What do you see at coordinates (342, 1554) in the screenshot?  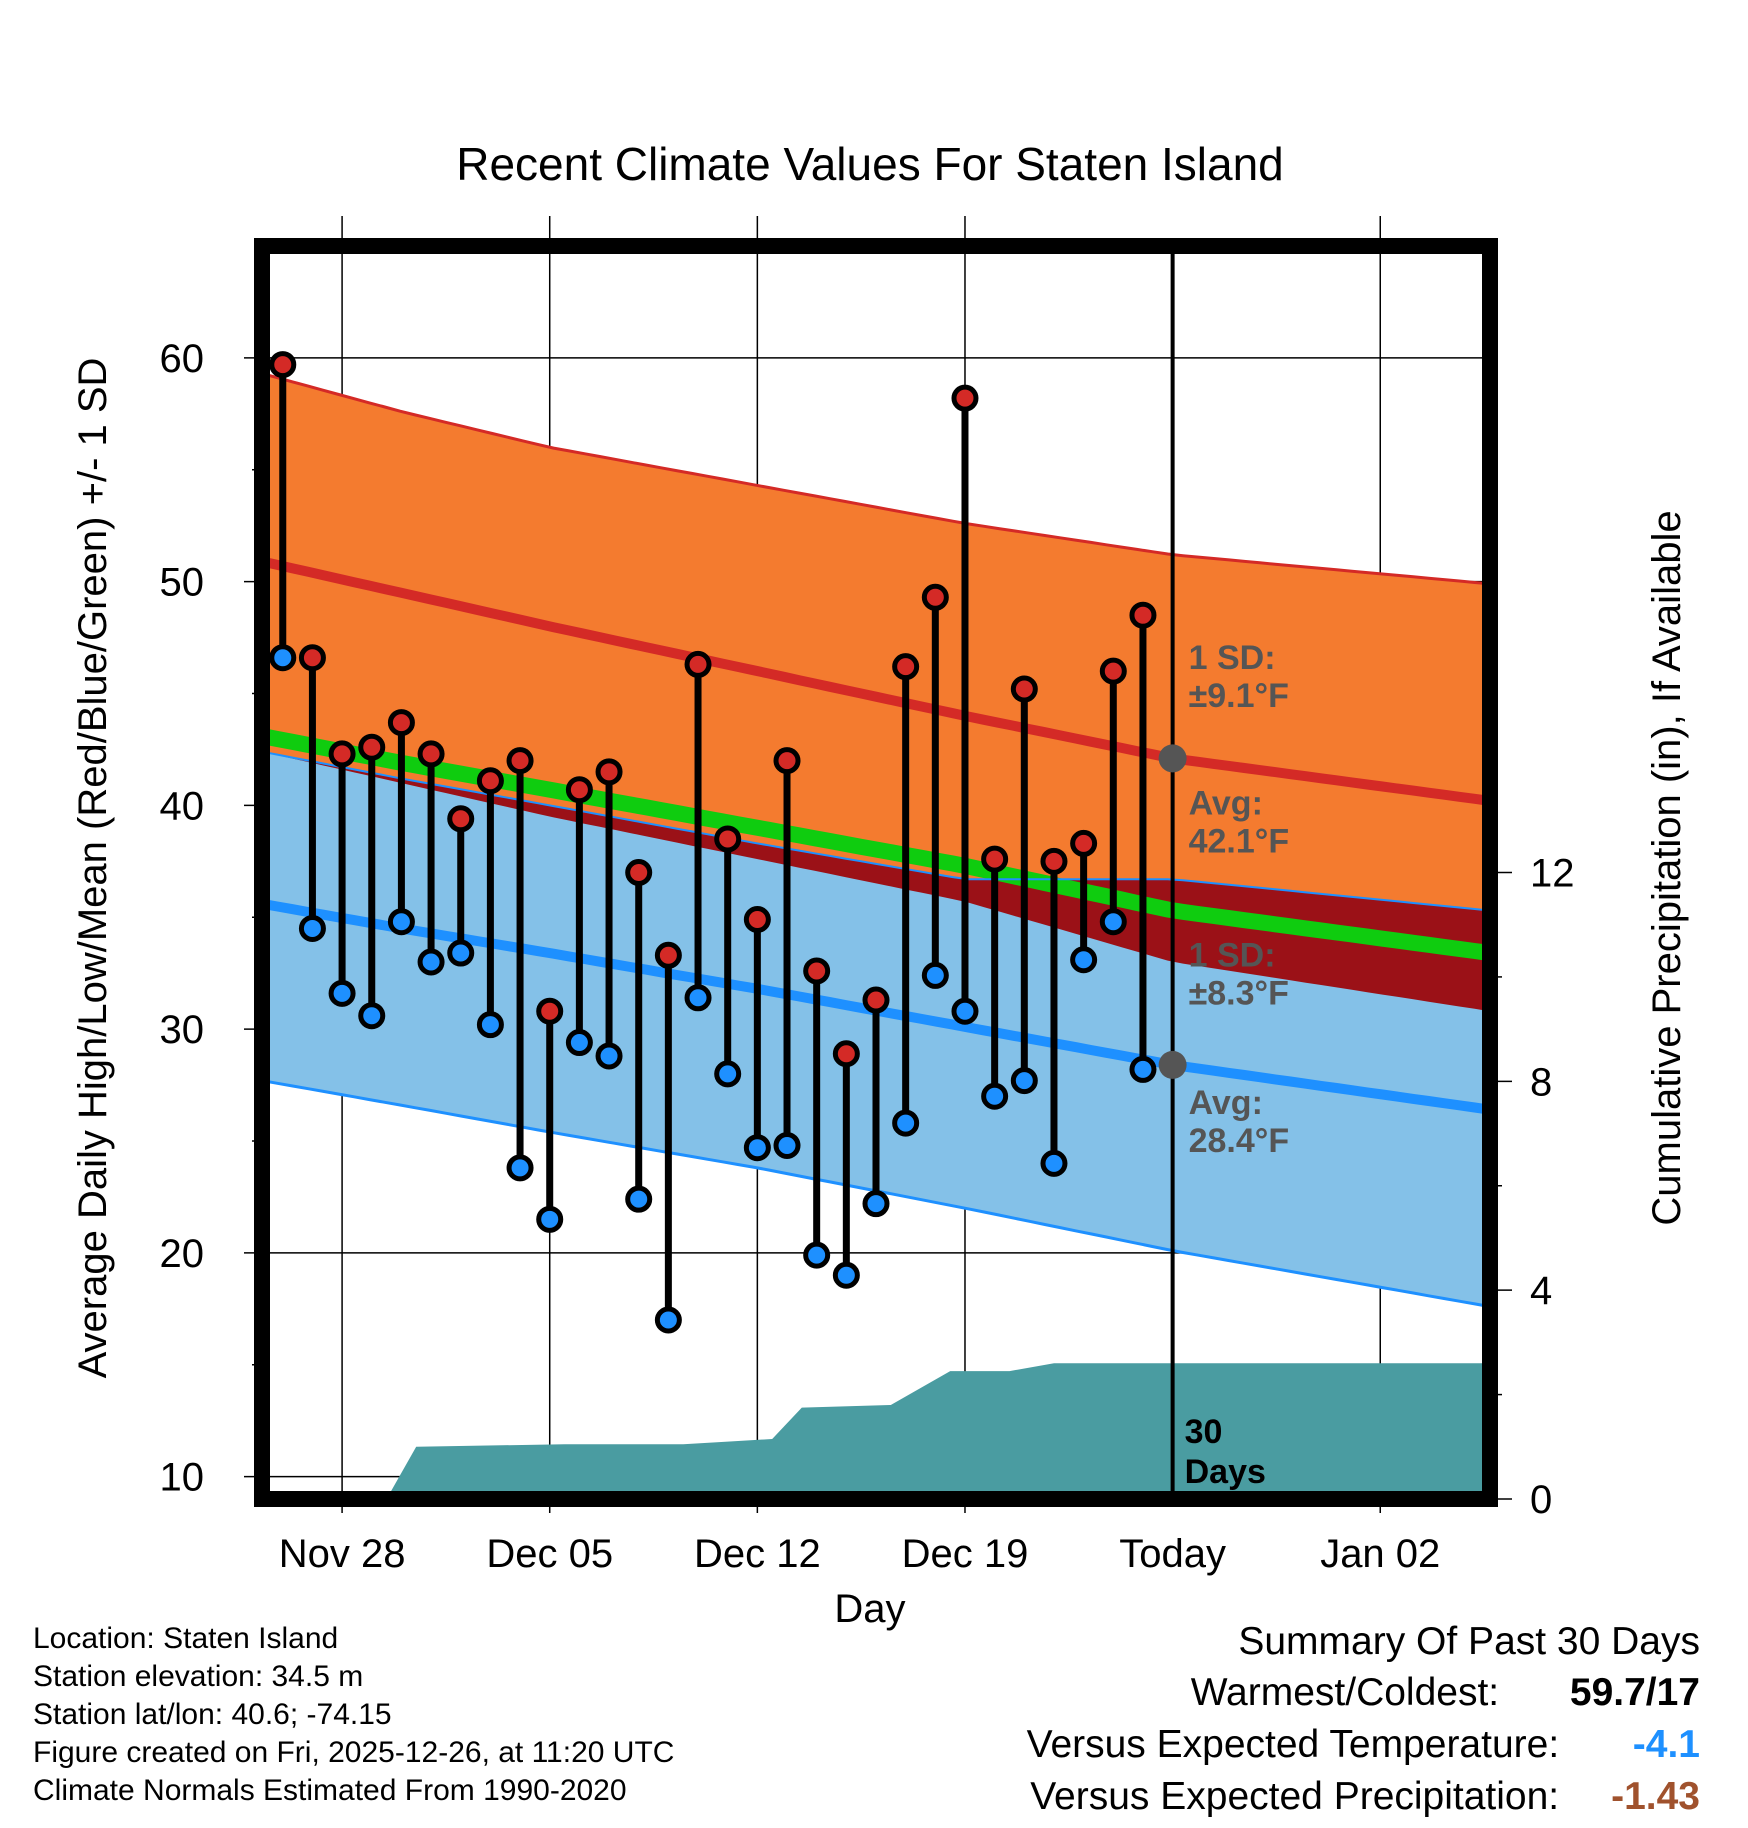 I see `x-tick-label-0: Nov 28` at bounding box center [342, 1554].